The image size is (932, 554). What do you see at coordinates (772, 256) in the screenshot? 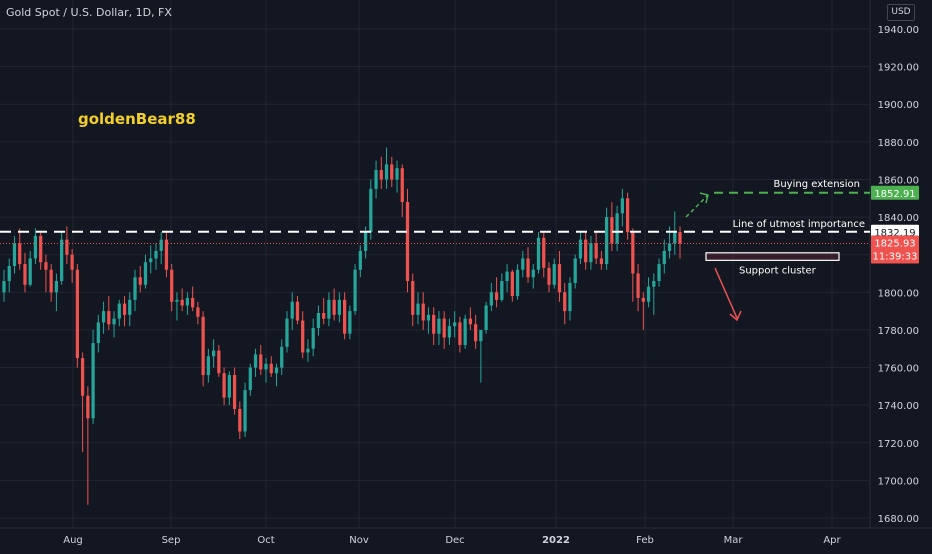
I see `support-cluster-box` at bounding box center [772, 256].